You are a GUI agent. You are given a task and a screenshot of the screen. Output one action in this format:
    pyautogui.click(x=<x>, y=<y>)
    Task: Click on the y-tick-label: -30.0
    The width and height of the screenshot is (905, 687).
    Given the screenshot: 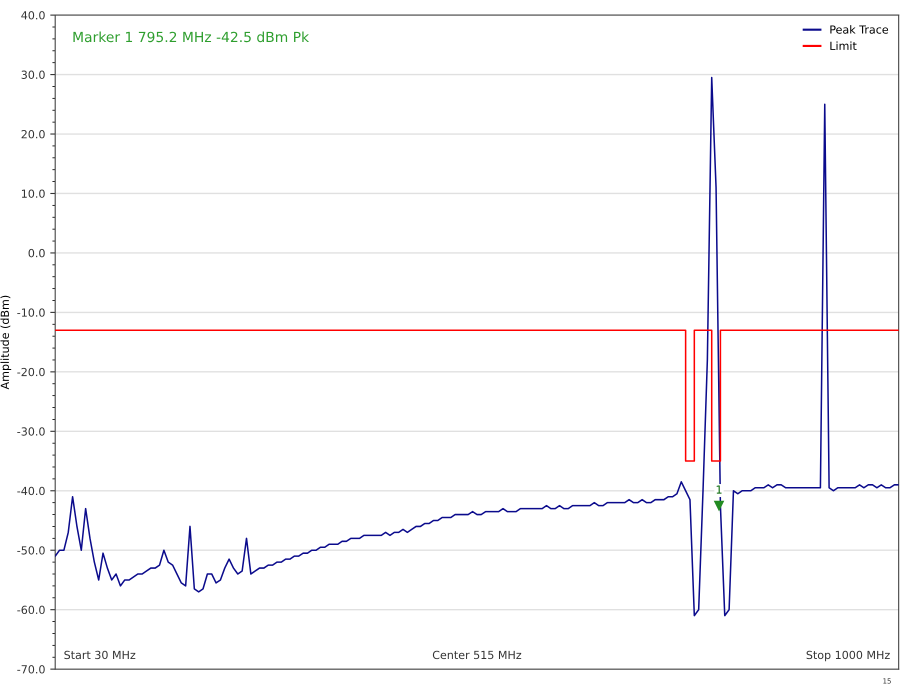 What is the action you would take?
    pyautogui.click(x=31, y=431)
    